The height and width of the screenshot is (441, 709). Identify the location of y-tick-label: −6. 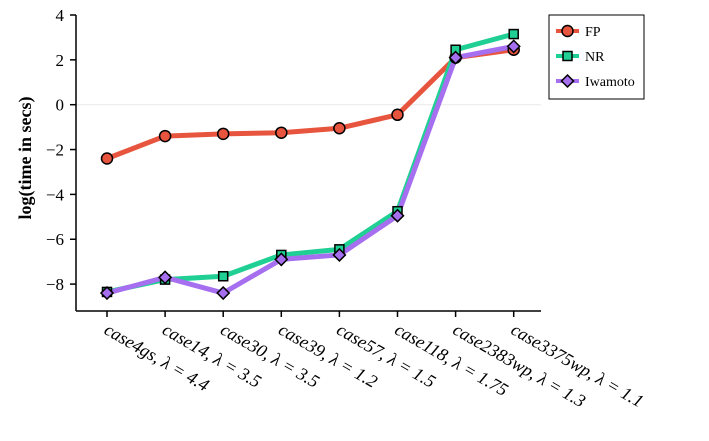
(55, 239).